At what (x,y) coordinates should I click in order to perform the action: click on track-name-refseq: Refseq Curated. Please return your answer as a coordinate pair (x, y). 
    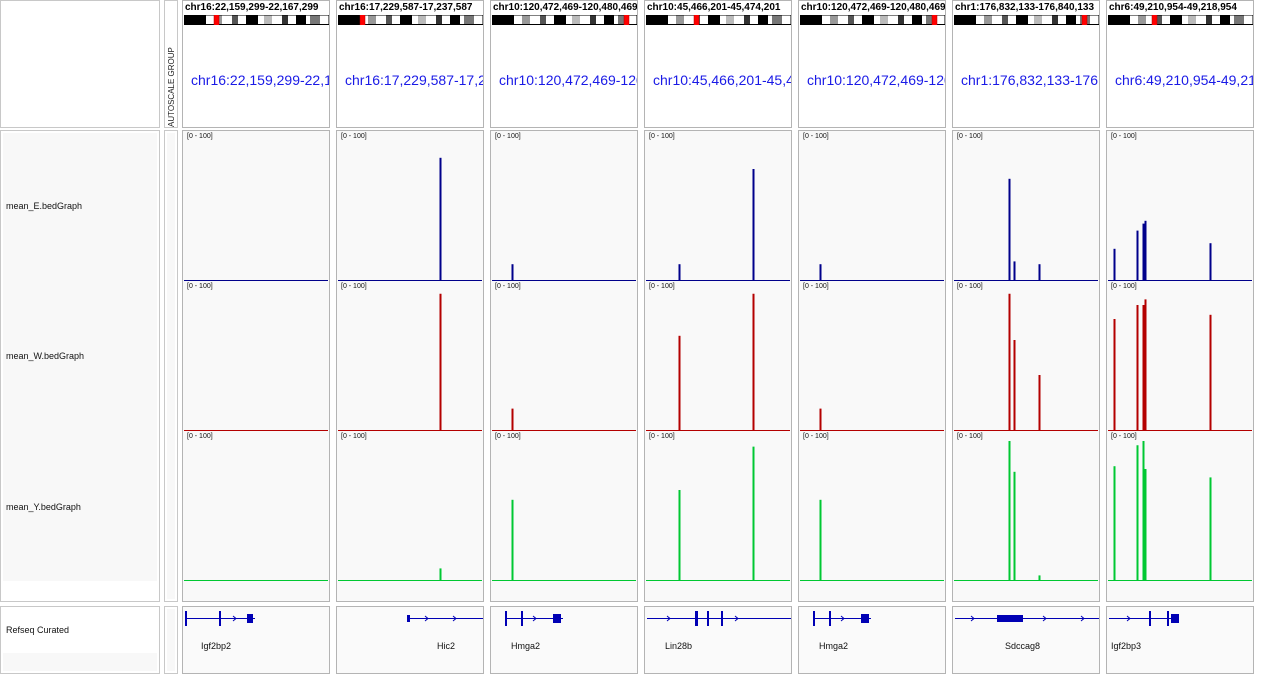
    Looking at the image, I should click on (38, 630).